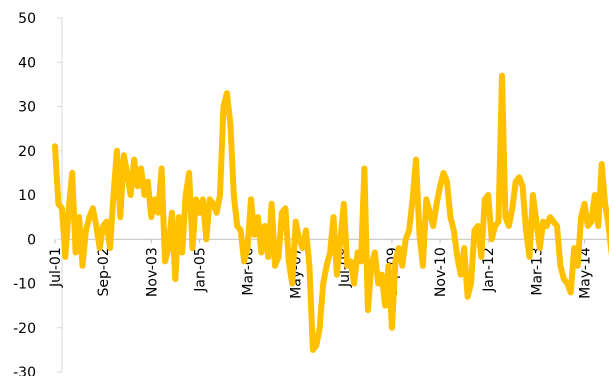  What do you see at coordinates (585, 273) in the screenshot?
I see `x-tick-label: May-14` at bounding box center [585, 273].